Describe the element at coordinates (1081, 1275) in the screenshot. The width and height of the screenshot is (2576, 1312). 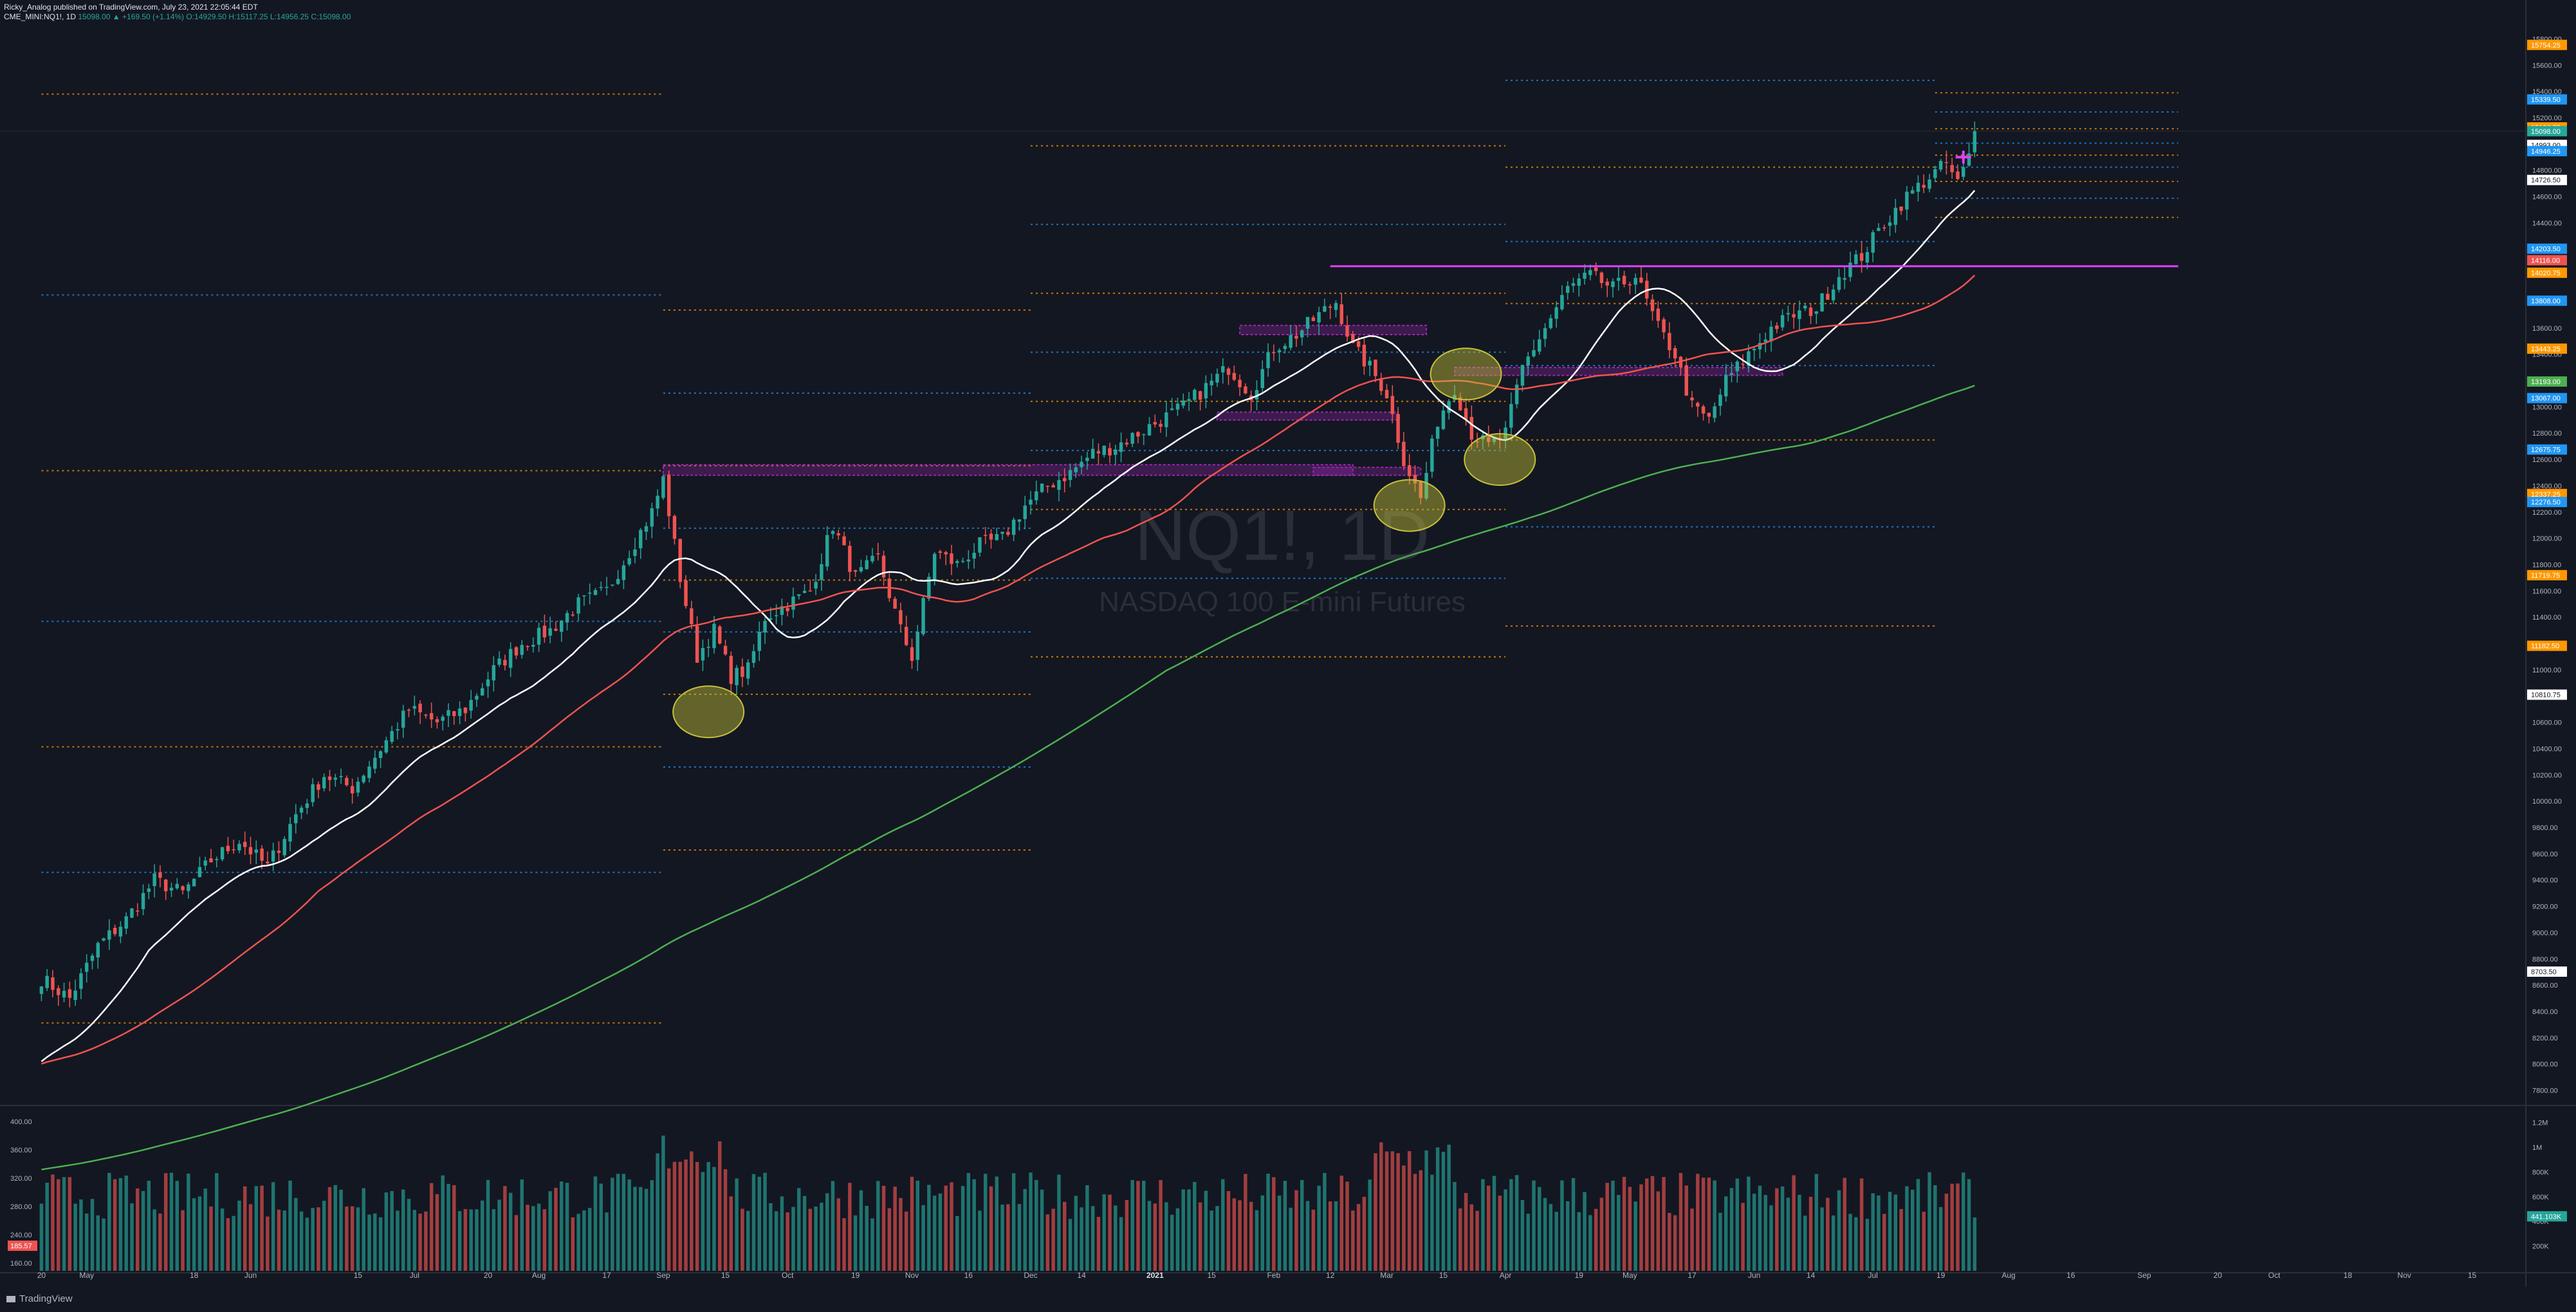
I see `time-tick-label: 14` at that location.